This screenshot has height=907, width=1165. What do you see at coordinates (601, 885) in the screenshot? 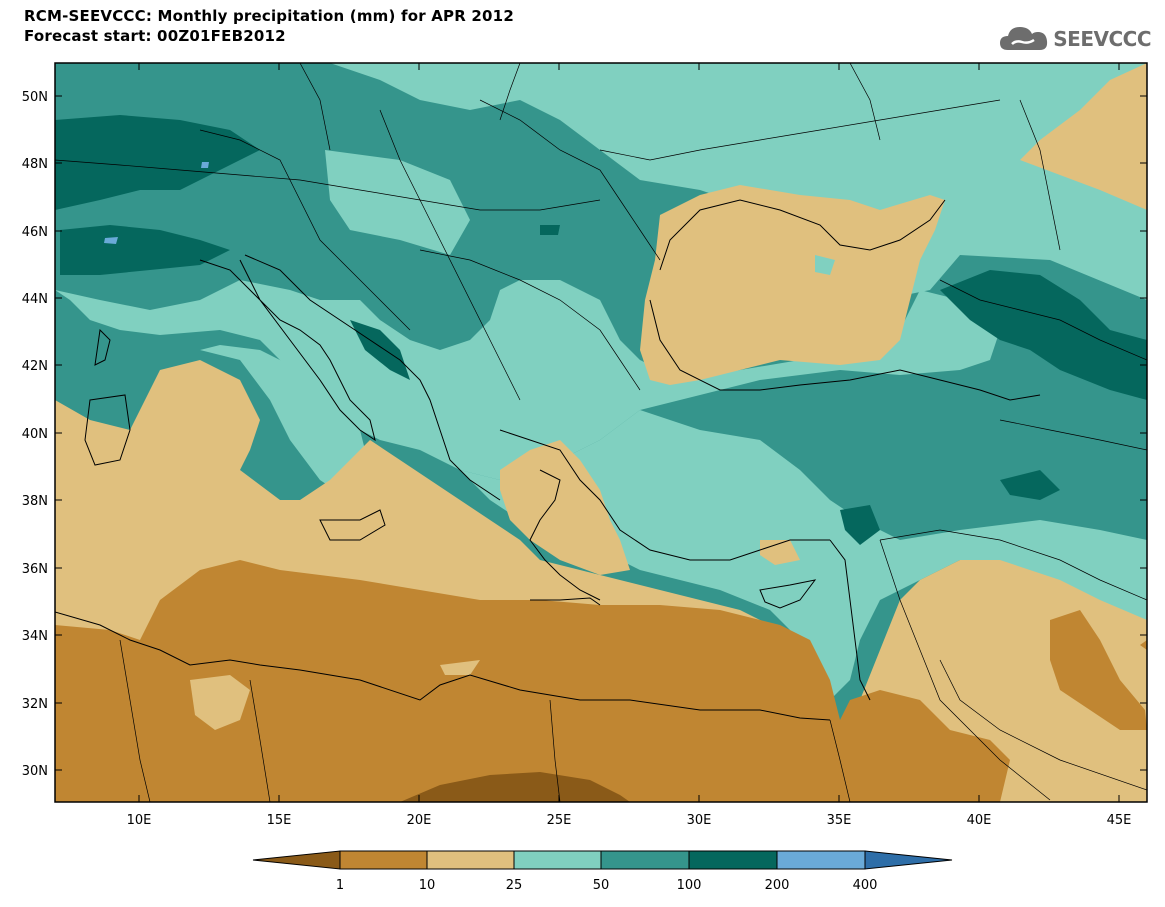
I see `legend-tick-label: 50` at bounding box center [601, 885].